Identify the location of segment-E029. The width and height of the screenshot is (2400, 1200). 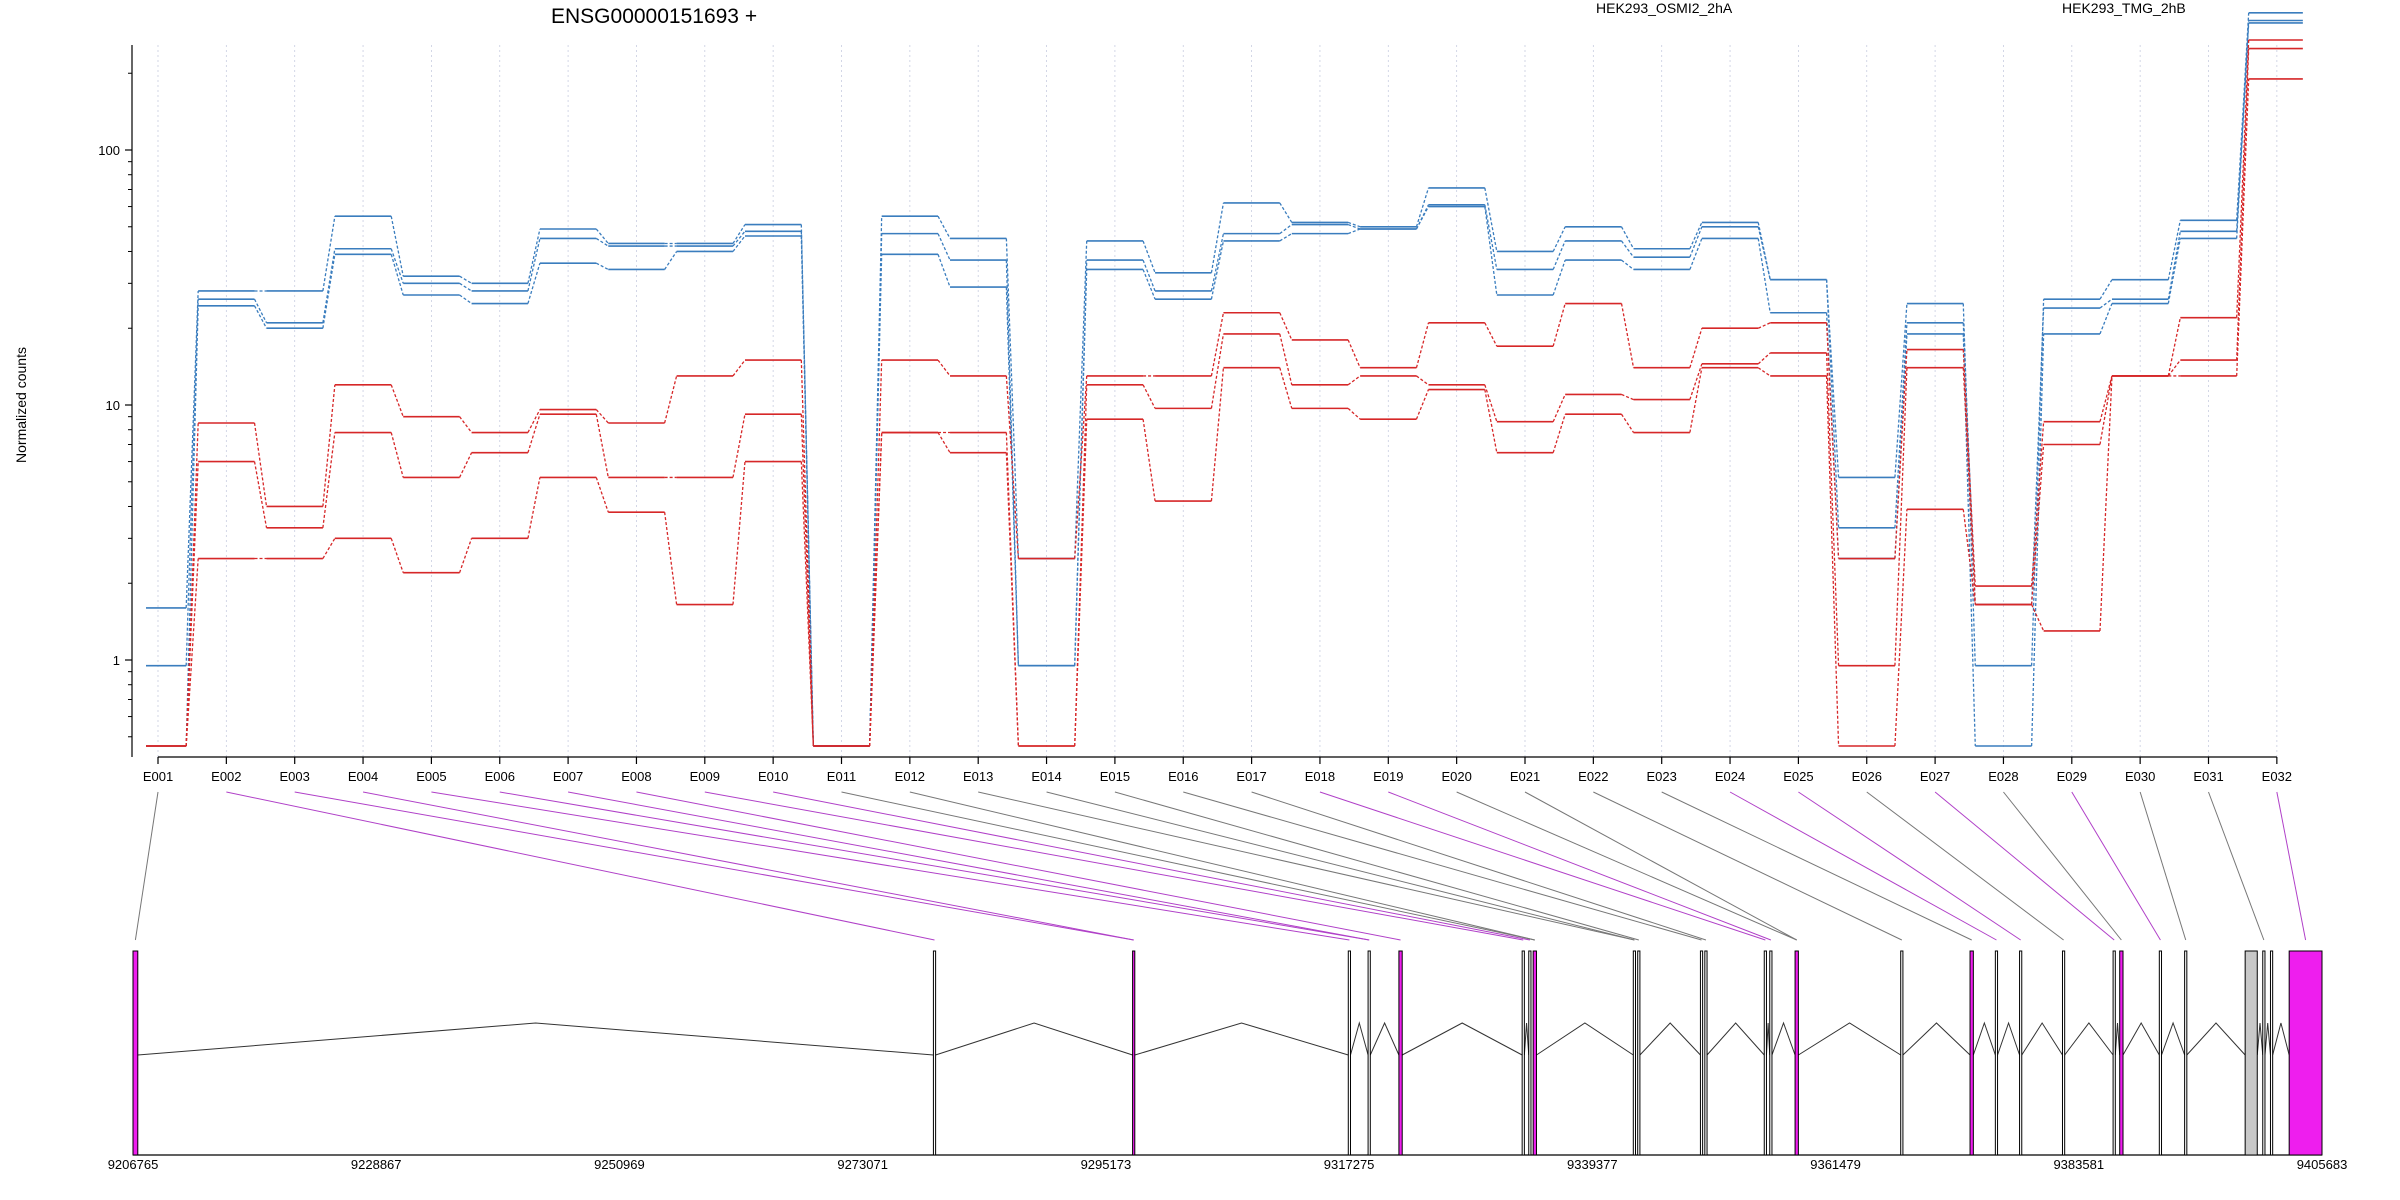
(2106, 398).